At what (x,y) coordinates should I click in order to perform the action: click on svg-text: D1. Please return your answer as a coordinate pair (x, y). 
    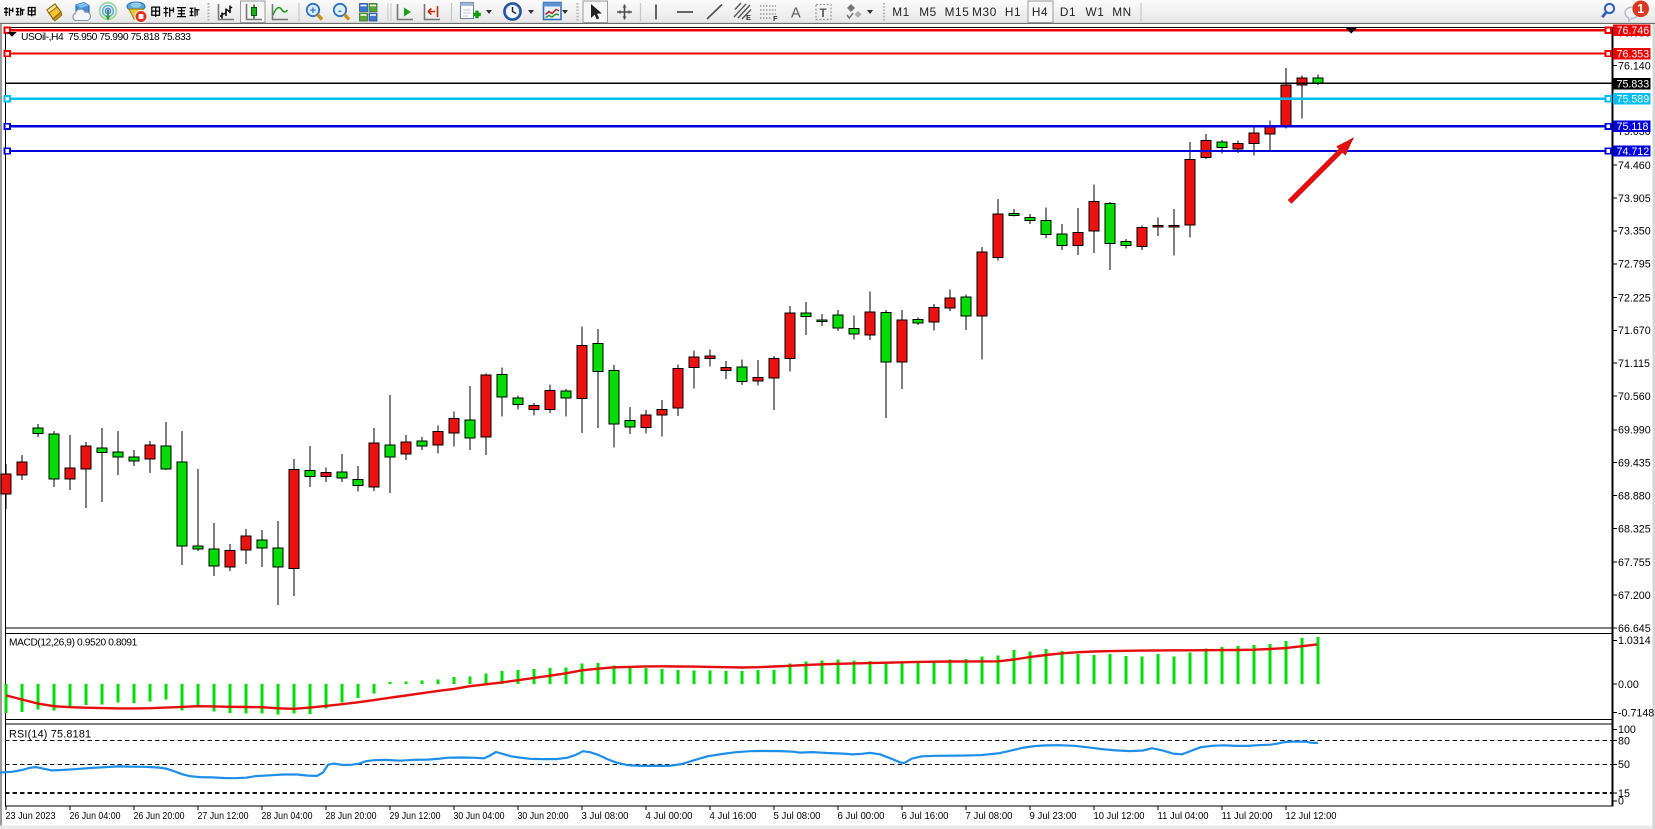
    Looking at the image, I should click on (1068, 12).